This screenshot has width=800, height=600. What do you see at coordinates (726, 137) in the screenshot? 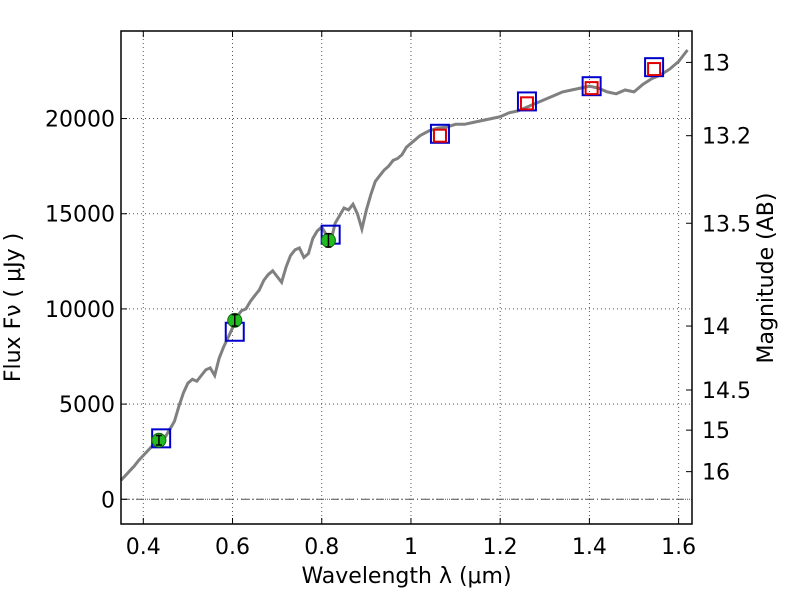
I see `y2-tick-label: 13.2` at bounding box center [726, 137].